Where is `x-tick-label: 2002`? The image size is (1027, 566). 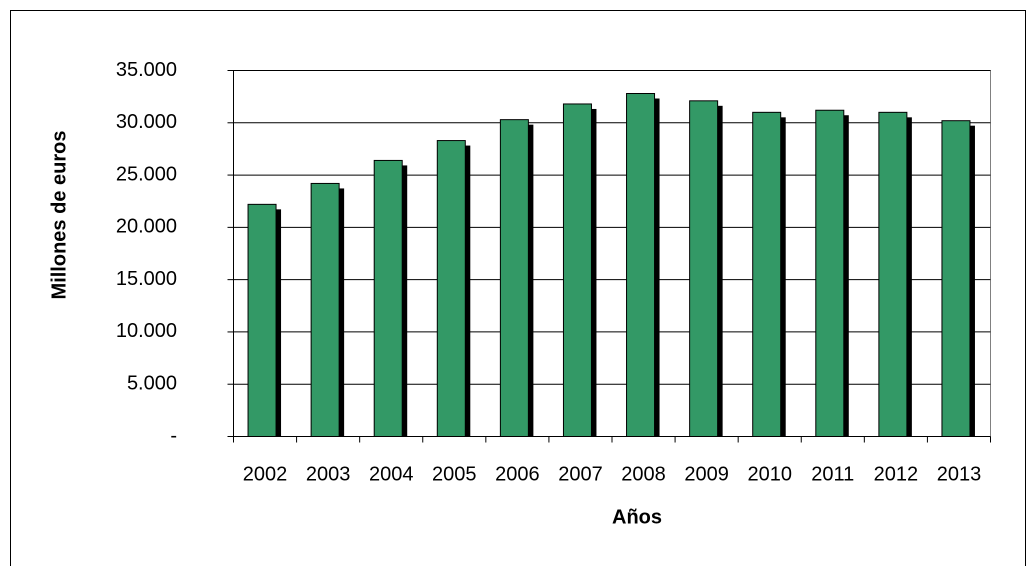
x-tick-label: 2002 is located at coordinates (265, 474).